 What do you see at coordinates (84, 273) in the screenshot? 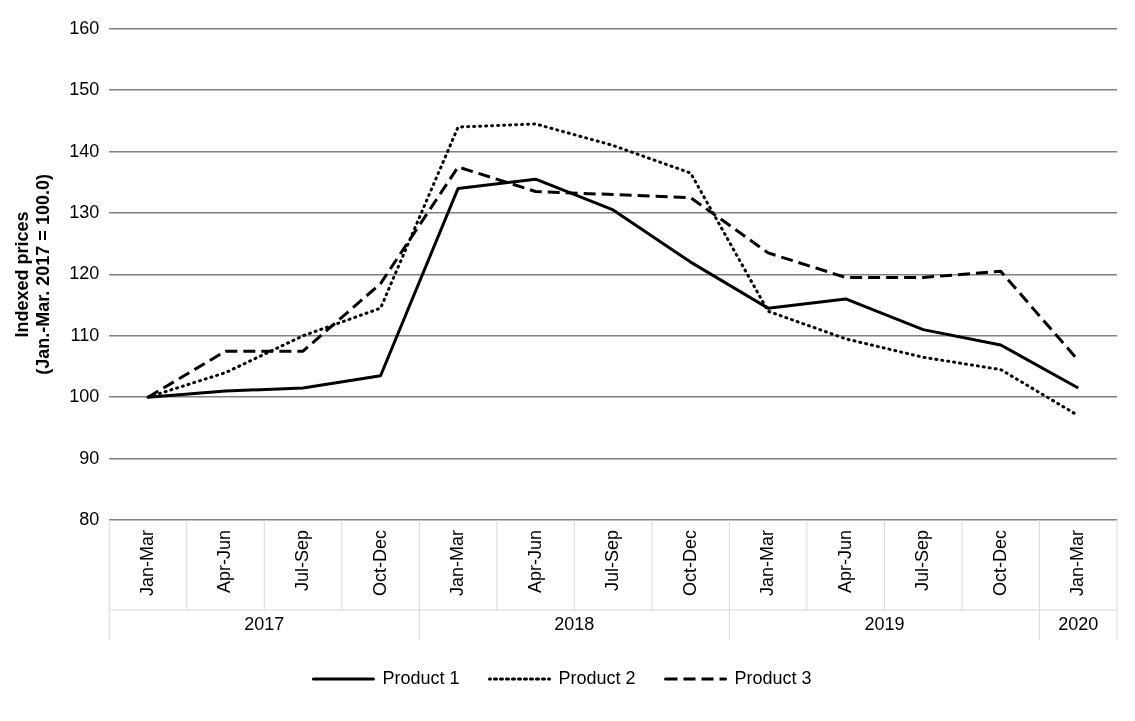
I see `y-tick-label: 120` at bounding box center [84, 273].